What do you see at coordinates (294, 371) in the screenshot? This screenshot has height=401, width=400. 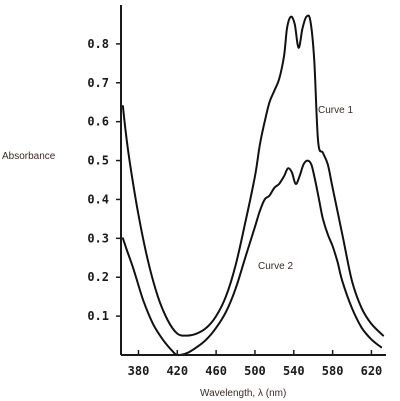 I see `x-tick-label: 540` at bounding box center [294, 371].